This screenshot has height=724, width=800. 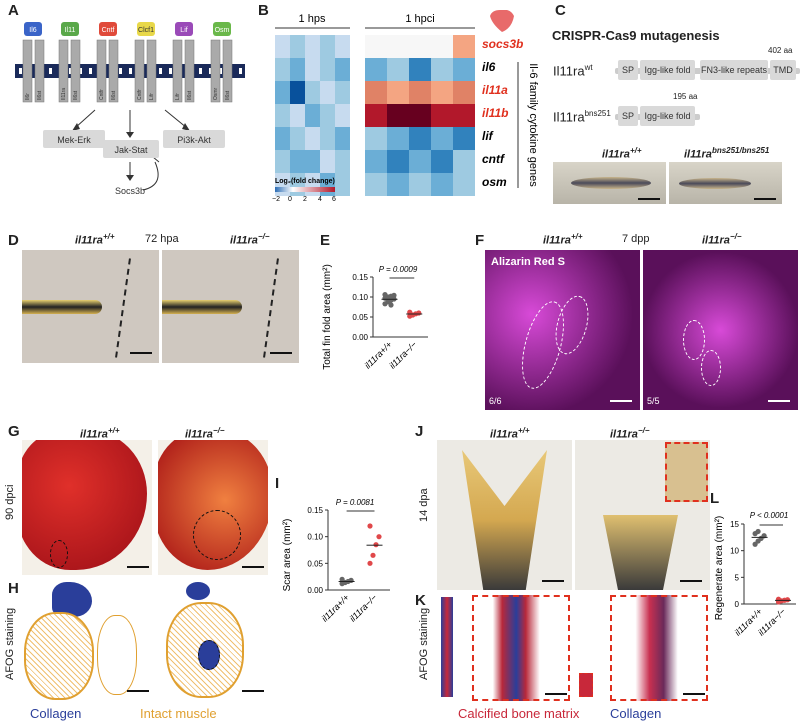 I want to click on ligand-cntf, so click(x=108, y=29).